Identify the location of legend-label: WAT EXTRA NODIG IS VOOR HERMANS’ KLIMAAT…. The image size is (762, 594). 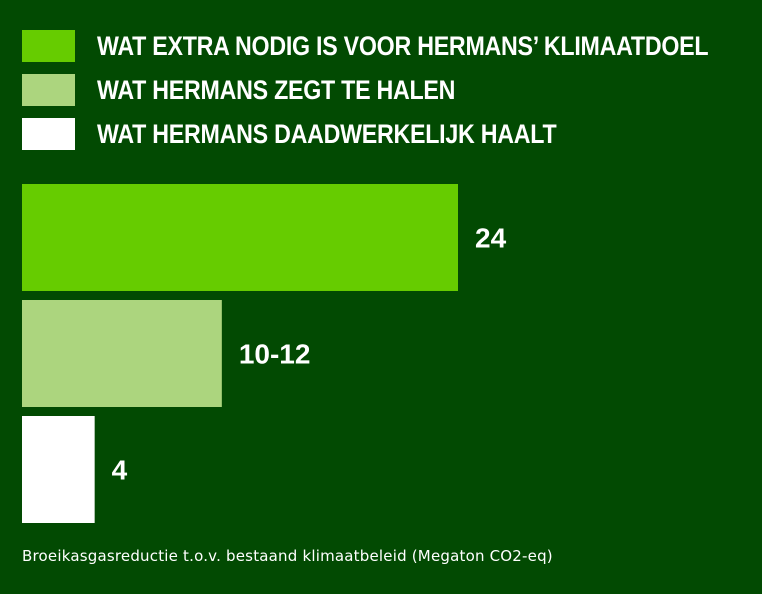
(403, 46).